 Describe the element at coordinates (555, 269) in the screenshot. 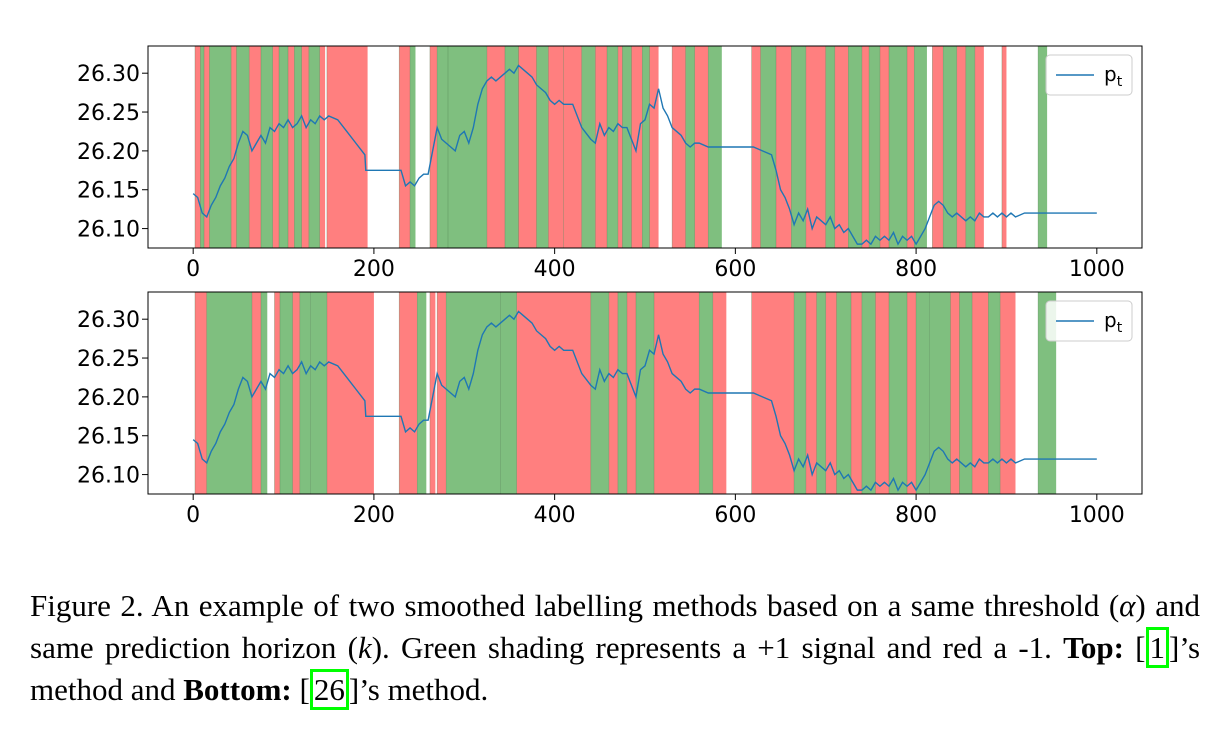

I see `x-tick-label: 400` at that location.